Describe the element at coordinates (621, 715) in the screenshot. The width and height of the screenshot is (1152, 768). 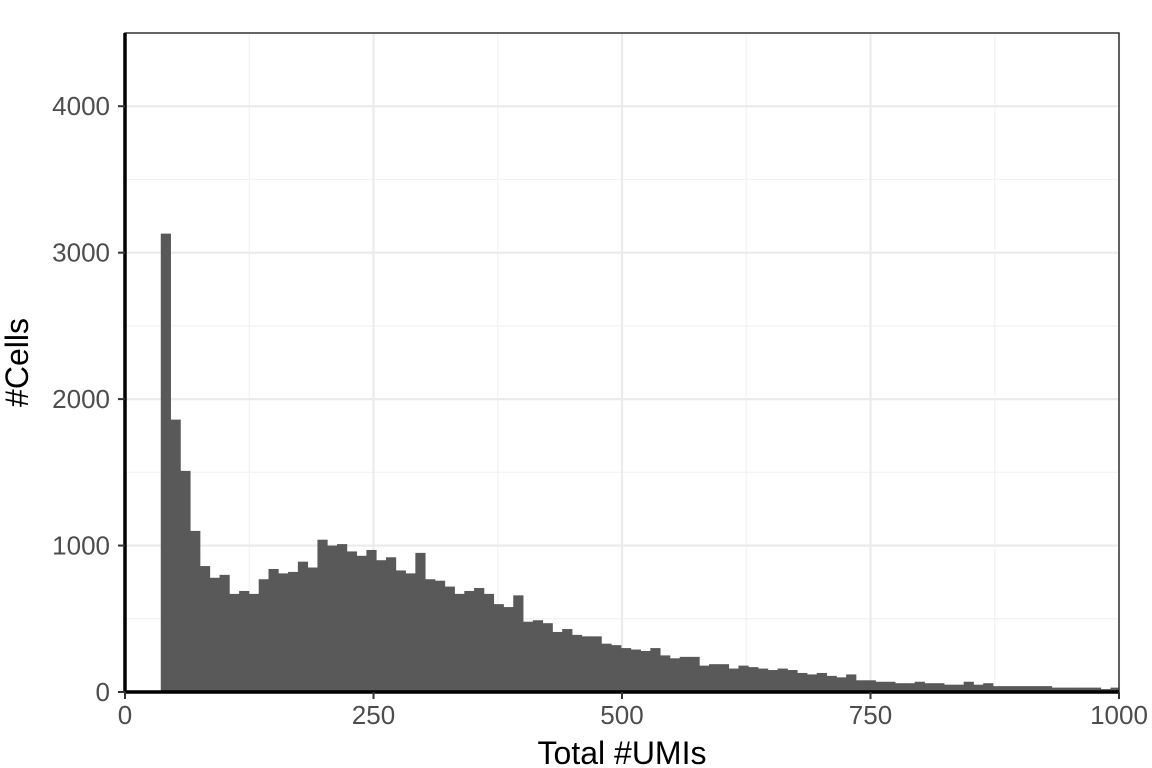
I see `x-tick-label: 500` at that location.